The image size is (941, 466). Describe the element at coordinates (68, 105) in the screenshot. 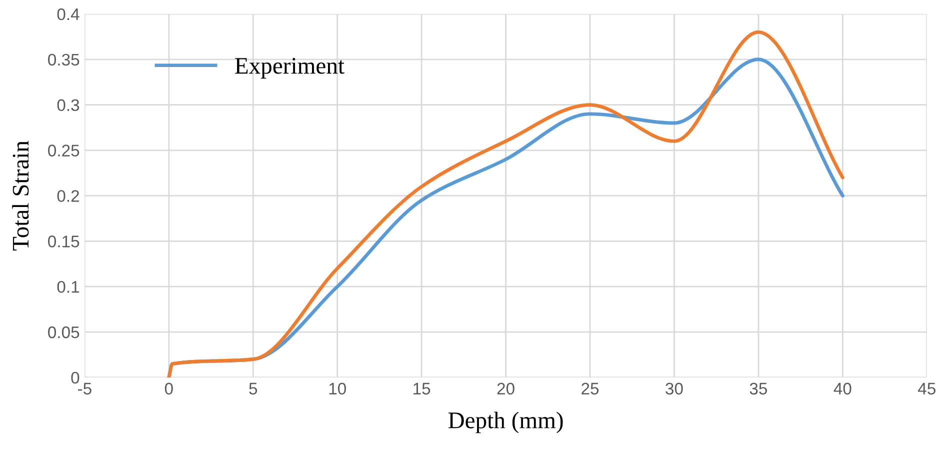

I see `y-tick-label: 0.3` at that location.